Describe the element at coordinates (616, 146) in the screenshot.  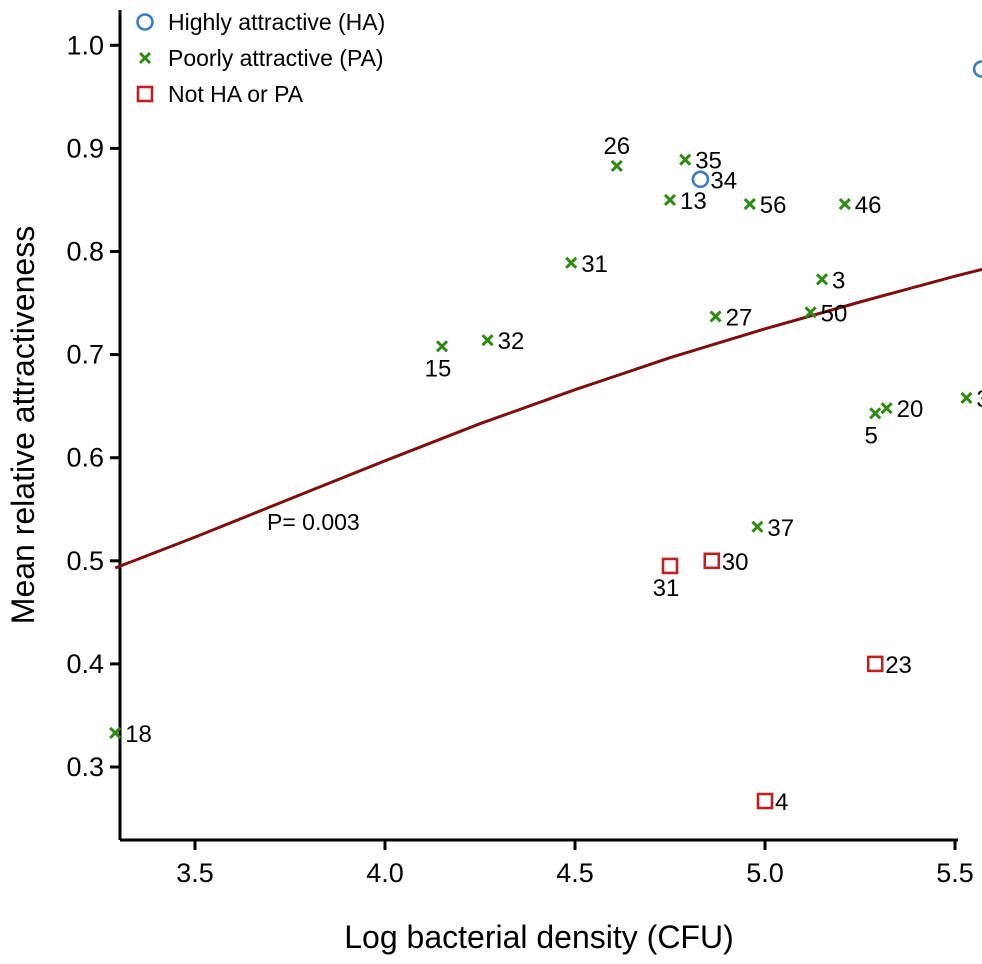
I see `point-label: 26` at that location.